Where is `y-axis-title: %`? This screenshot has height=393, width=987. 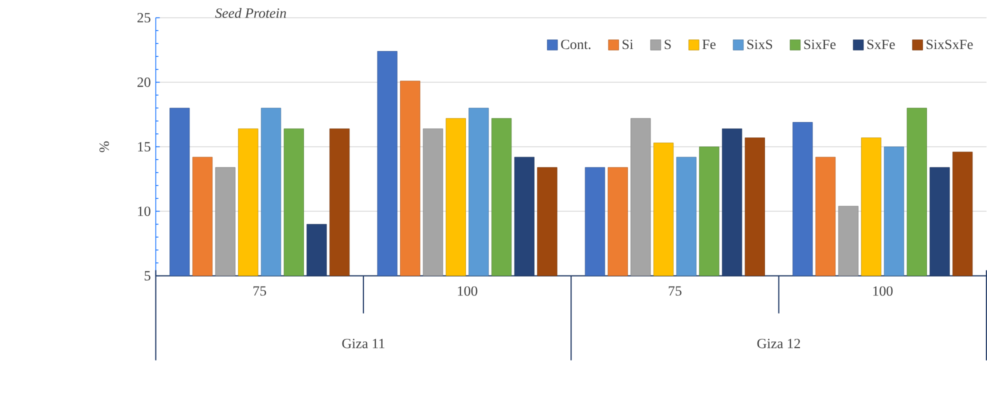 y-axis-title: % is located at coordinates (104, 146).